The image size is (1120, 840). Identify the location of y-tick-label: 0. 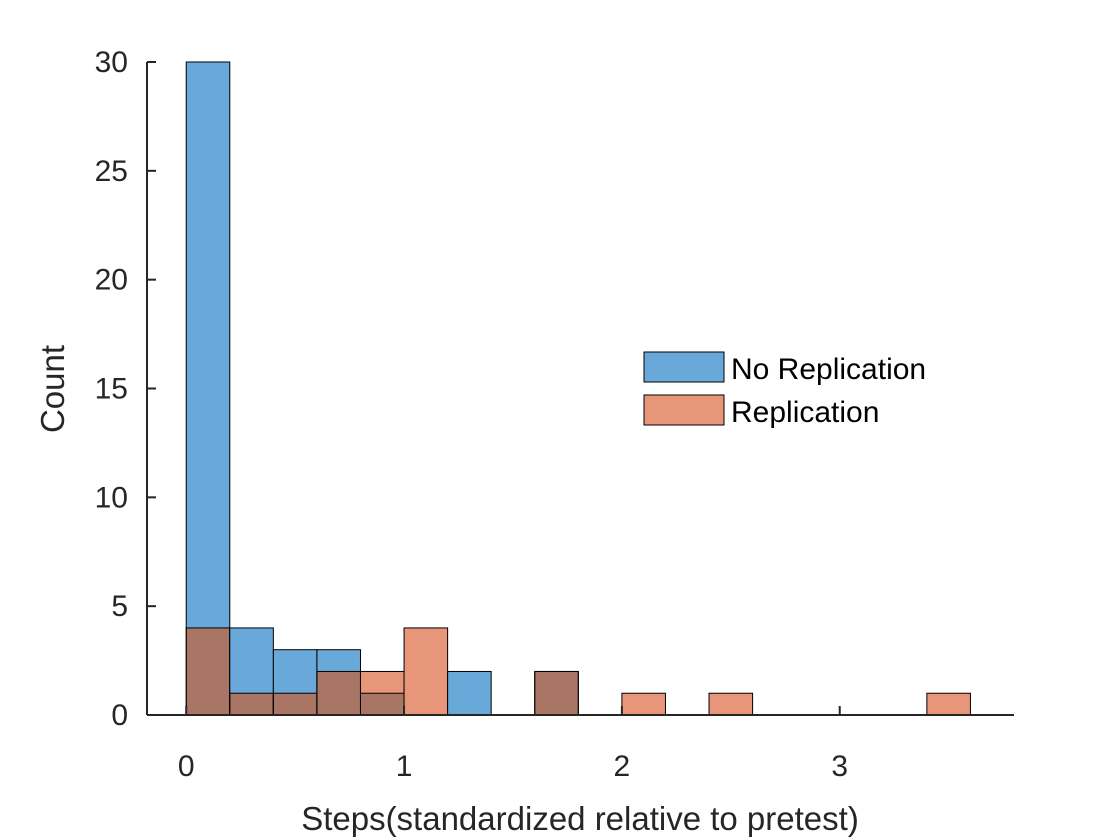
(119, 715).